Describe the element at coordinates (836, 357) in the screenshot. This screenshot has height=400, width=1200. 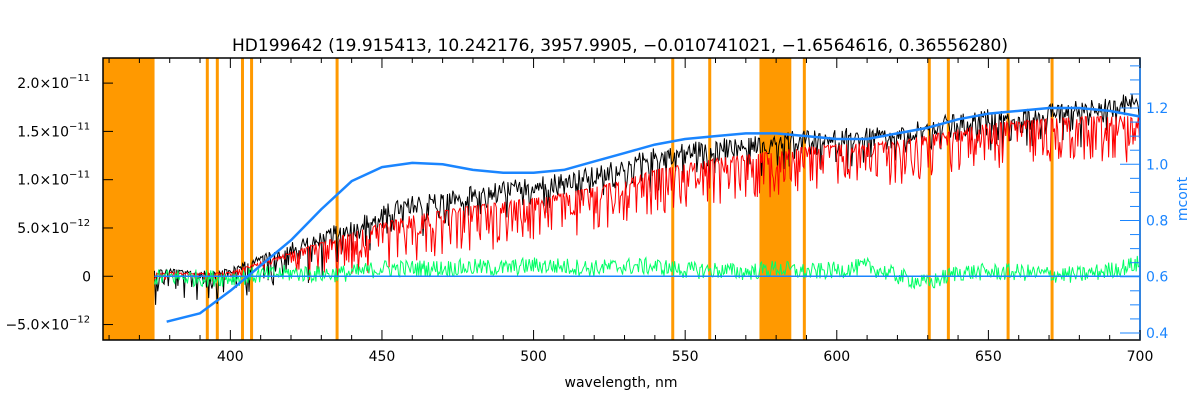
I see `x-tick-label: 600` at that location.